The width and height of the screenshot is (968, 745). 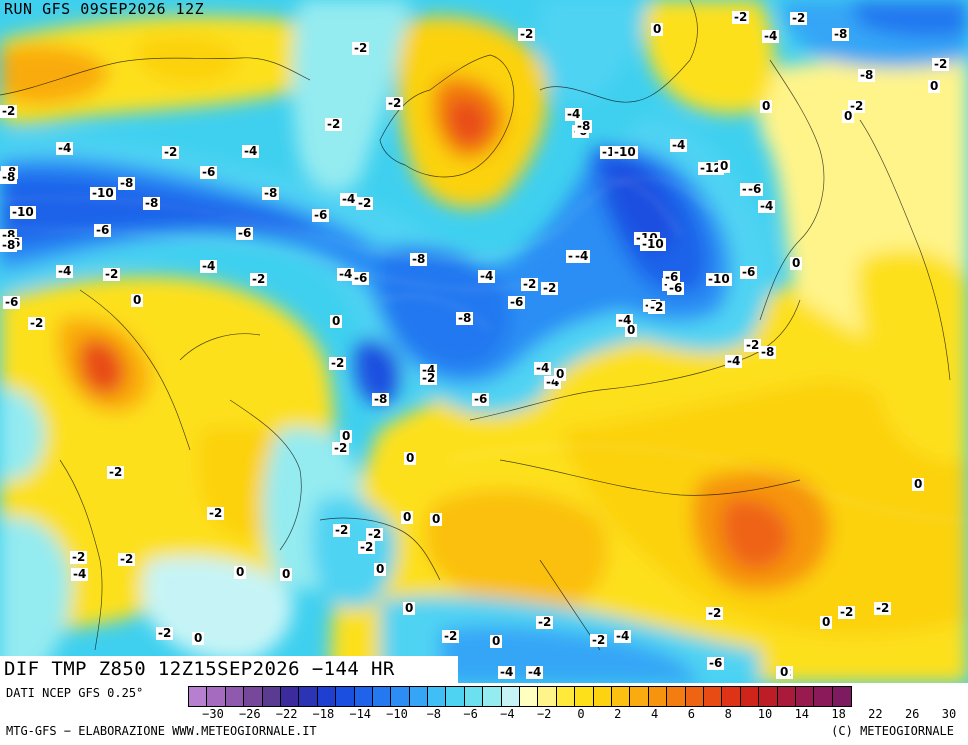 I want to click on color-scale-tick-label: −30, so click(x=213, y=714).